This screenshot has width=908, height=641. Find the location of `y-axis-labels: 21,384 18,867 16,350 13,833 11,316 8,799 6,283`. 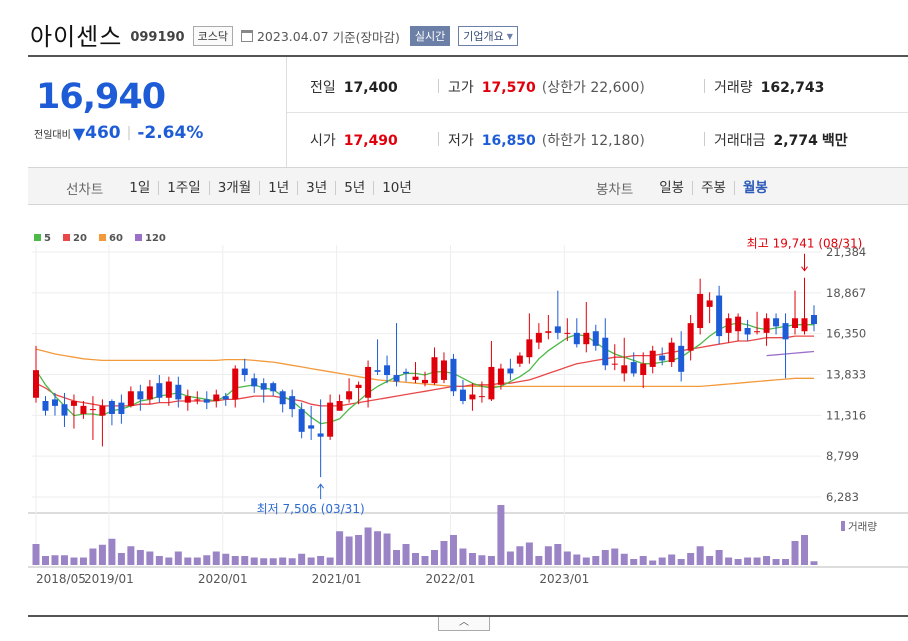

y-axis-labels: 21,384 18,867 16,350 13,833 11,316 8,799 6,283 is located at coordinates (846, 374).